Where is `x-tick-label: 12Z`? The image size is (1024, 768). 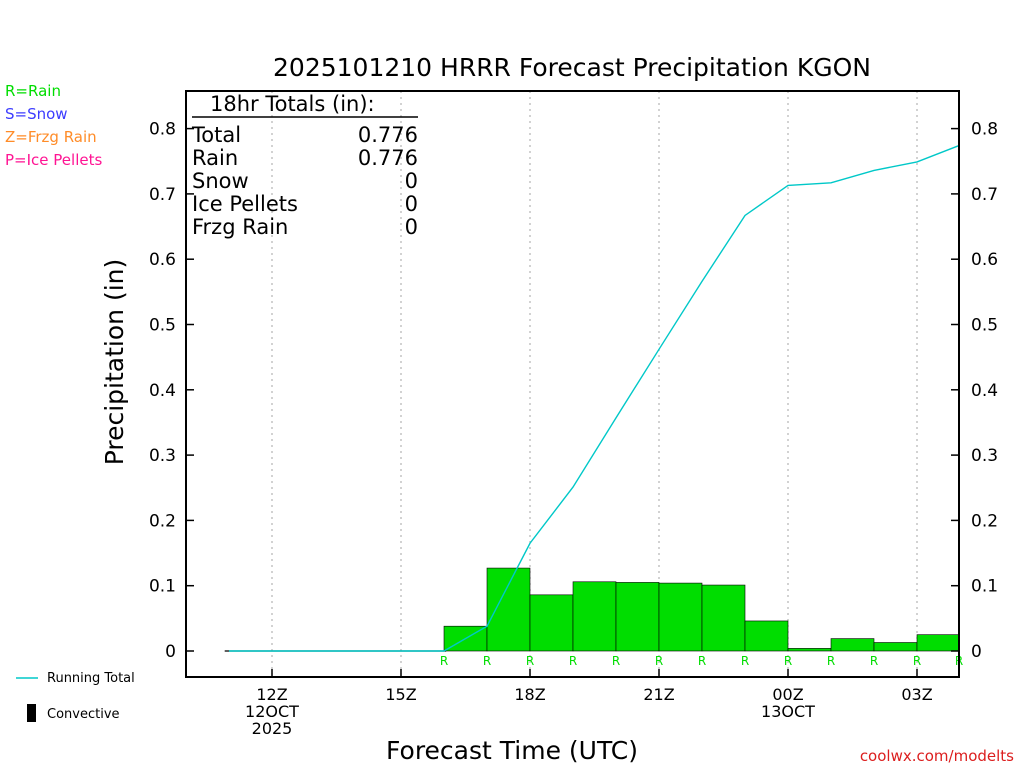
x-tick-label: 12Z is located at coordinates (271, 694).